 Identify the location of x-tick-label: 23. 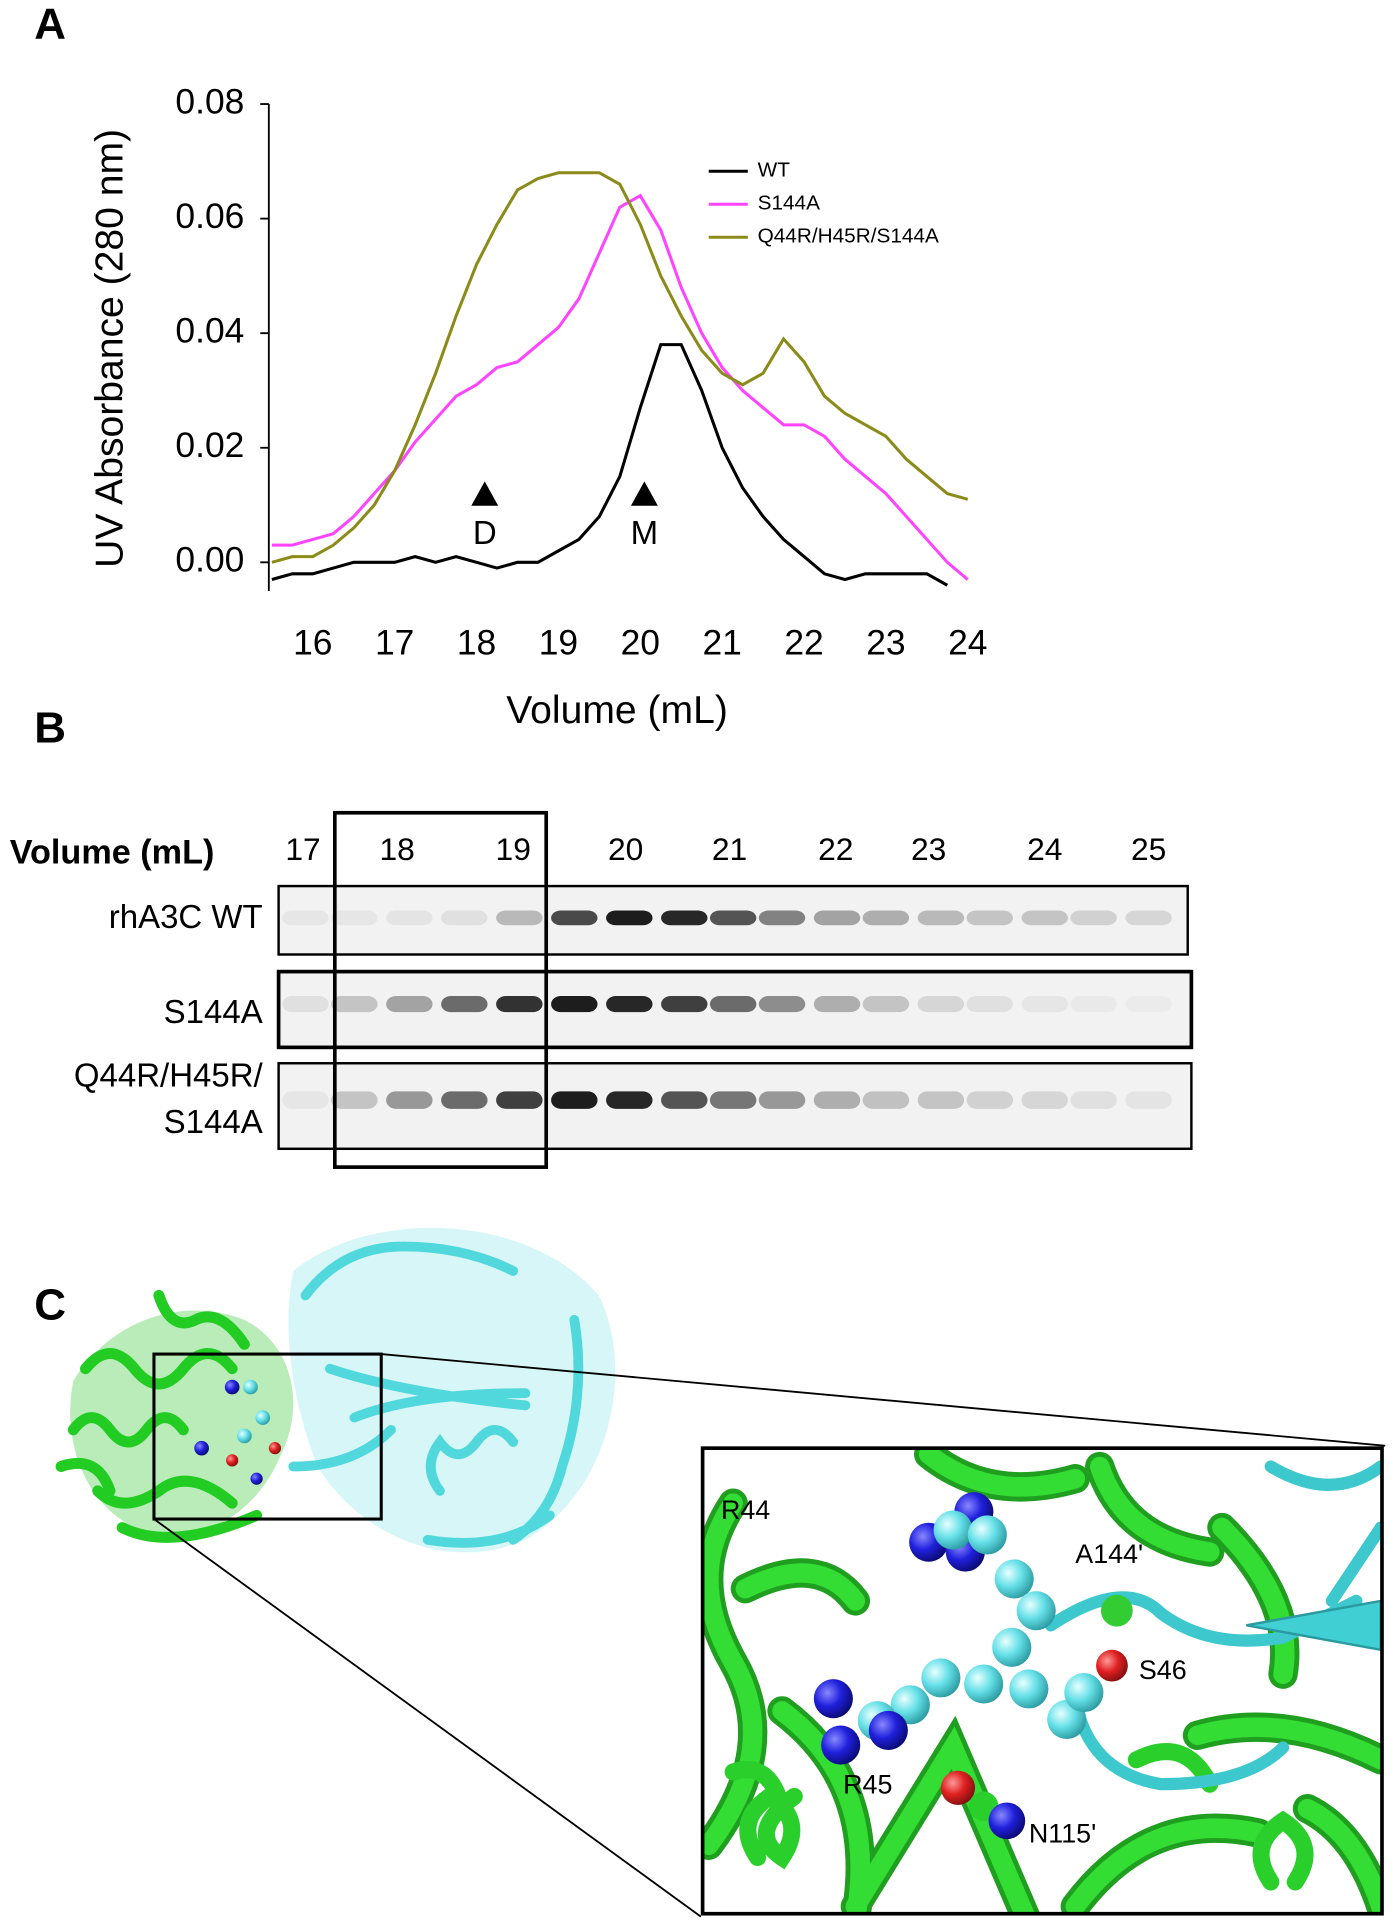
(885, 643).